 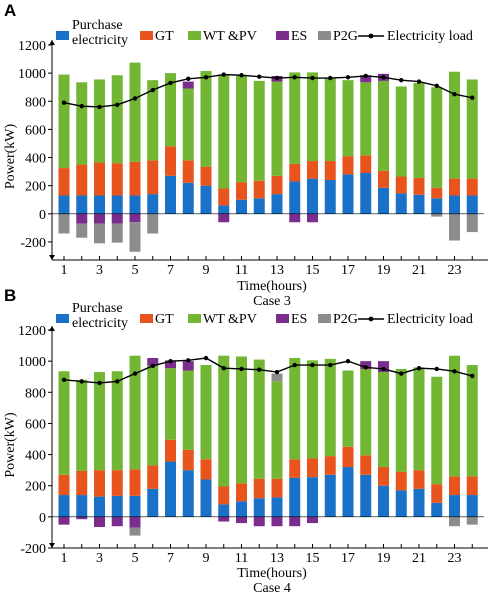 What do you see at coordinates (241, 558) in the screenshot?
I see `x-tick-label: 11` at bounding box center [241, 558].